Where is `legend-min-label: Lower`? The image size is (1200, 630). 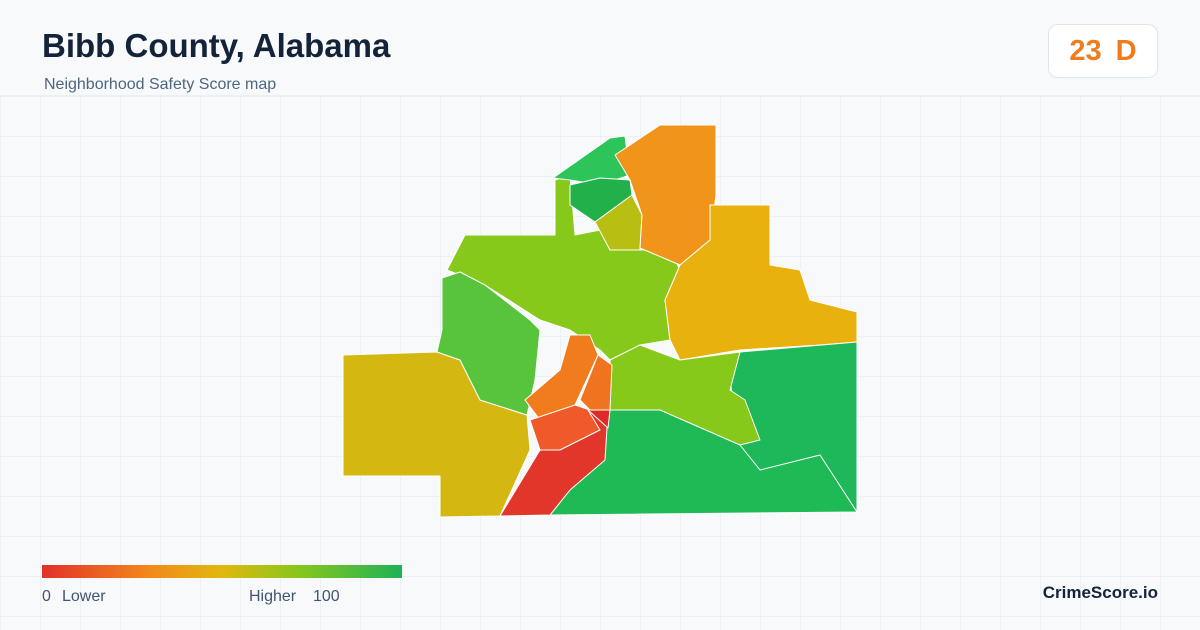
legend-min-label: Lower is located at coordinates (84, 596).